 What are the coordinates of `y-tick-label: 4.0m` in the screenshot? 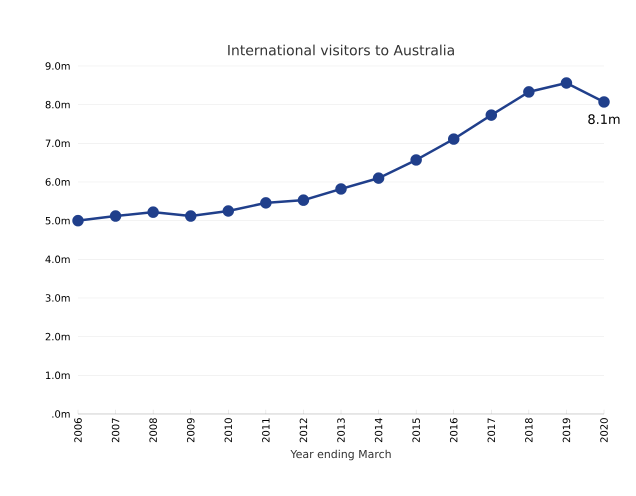 It's located at (57, 260).